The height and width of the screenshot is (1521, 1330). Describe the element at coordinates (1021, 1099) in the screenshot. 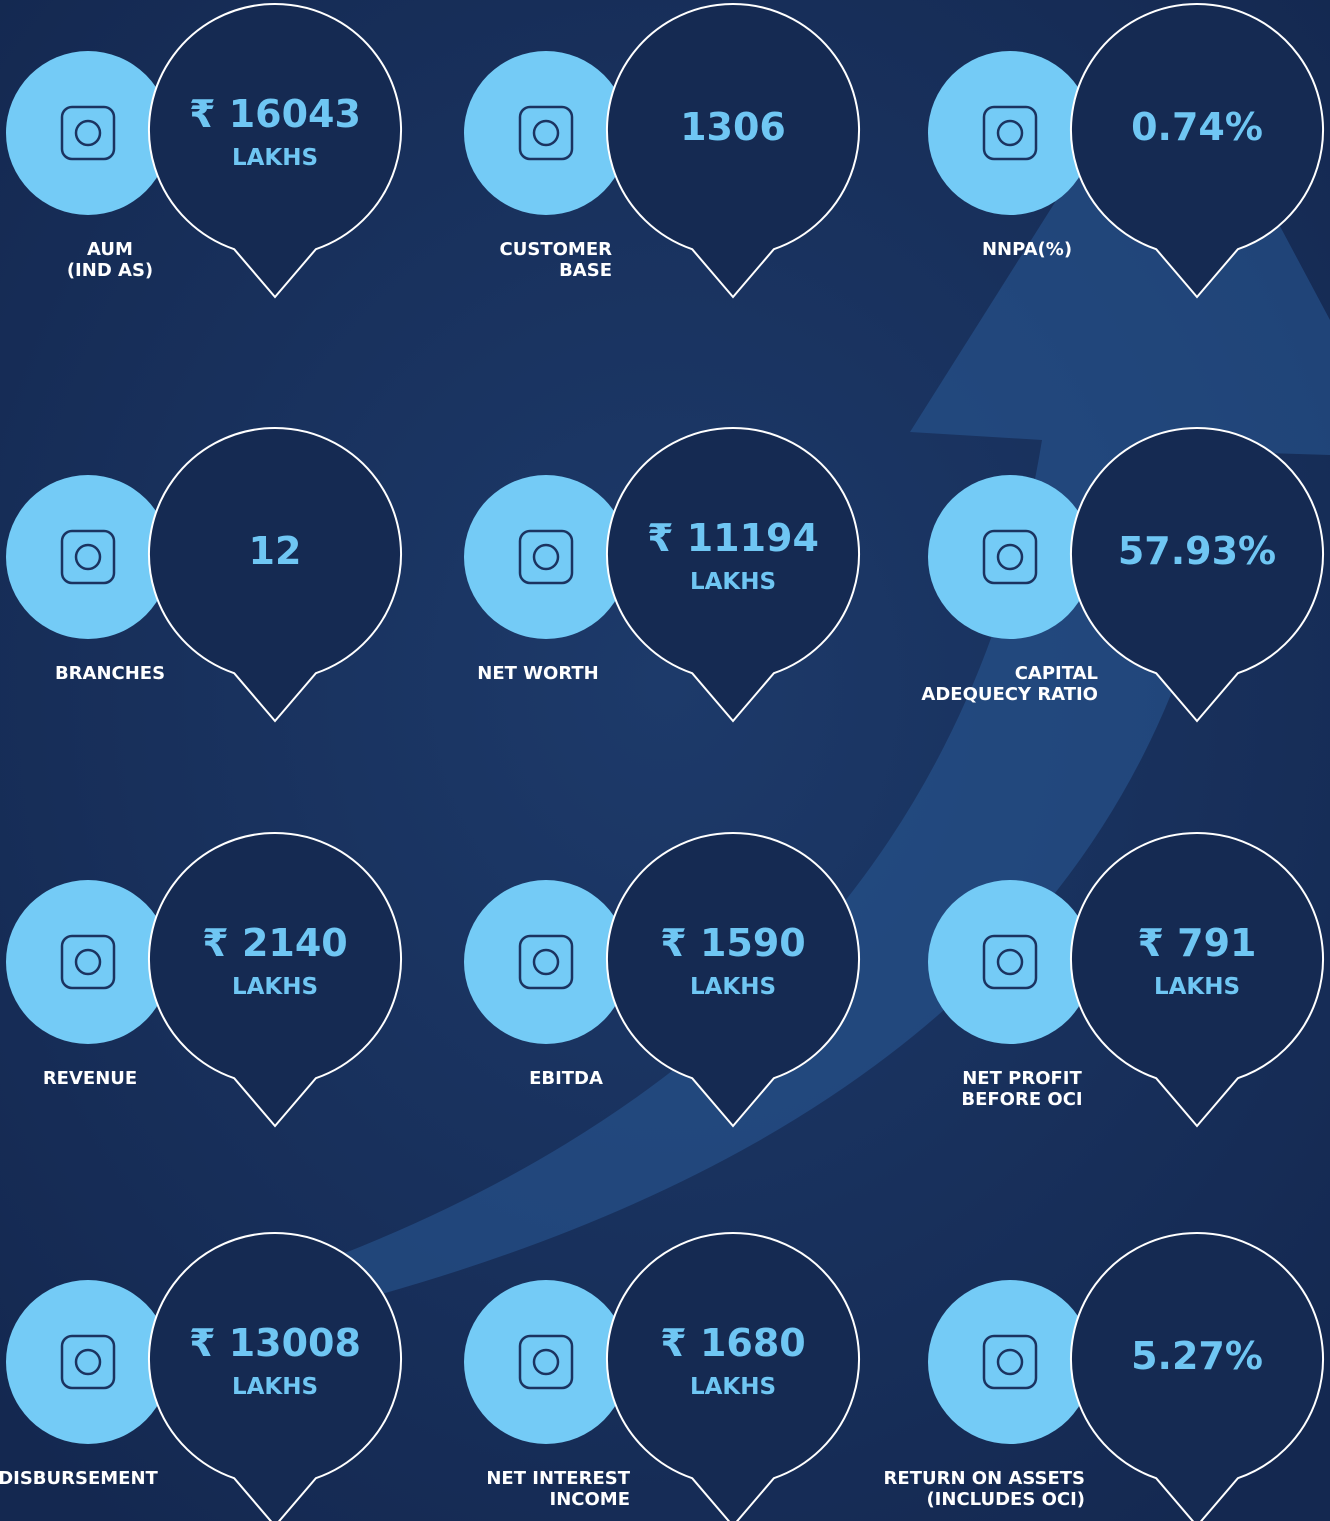

I see `stat-label: BEFORE OCI` at that location.